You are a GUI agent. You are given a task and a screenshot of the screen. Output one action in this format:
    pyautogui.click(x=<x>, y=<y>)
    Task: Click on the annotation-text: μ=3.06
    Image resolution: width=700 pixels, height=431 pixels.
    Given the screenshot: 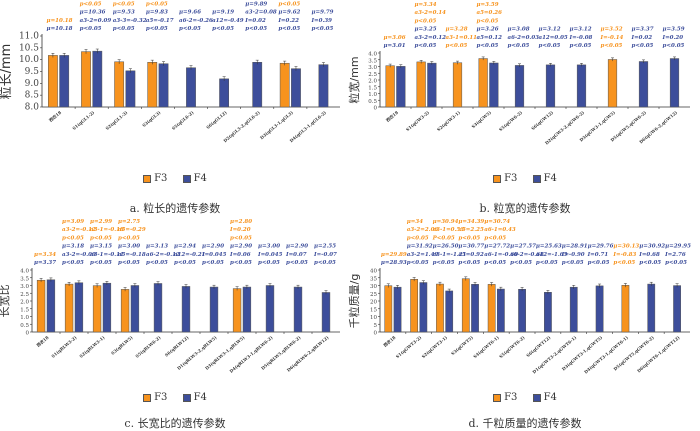 What is the action you would take?
    pyautogui.click(x=395, y=38)
    